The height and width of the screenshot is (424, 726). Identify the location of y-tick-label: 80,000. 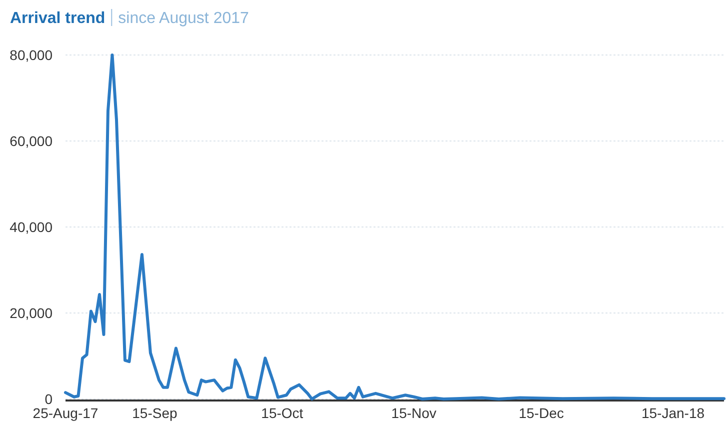
(31, 54).